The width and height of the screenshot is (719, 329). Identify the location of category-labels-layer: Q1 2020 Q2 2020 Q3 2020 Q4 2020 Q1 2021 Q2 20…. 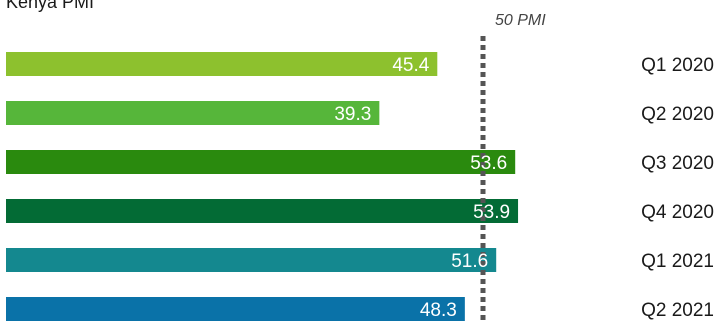
(677, 188).